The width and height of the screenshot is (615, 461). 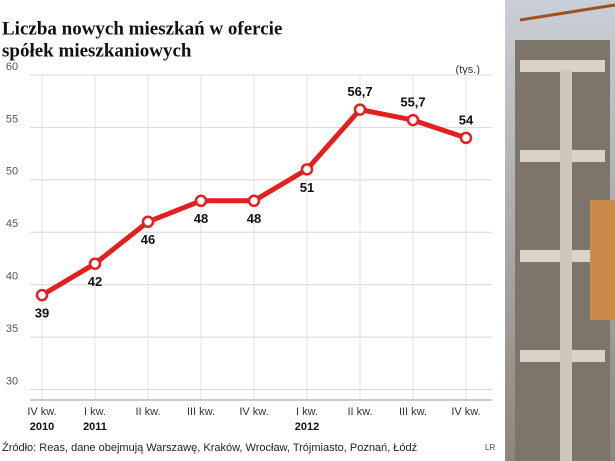 I want to click on data-label: 39, so click(x=42, y=313).